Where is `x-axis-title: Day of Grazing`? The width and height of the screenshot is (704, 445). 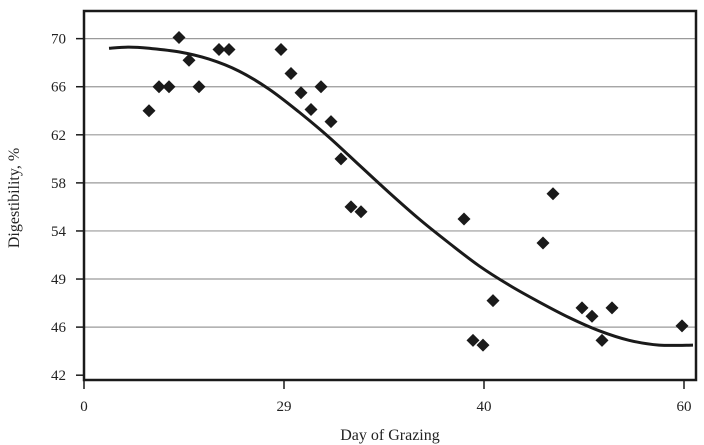 x-axis-title: Day of Grazing is located at coordinates (390, 435).